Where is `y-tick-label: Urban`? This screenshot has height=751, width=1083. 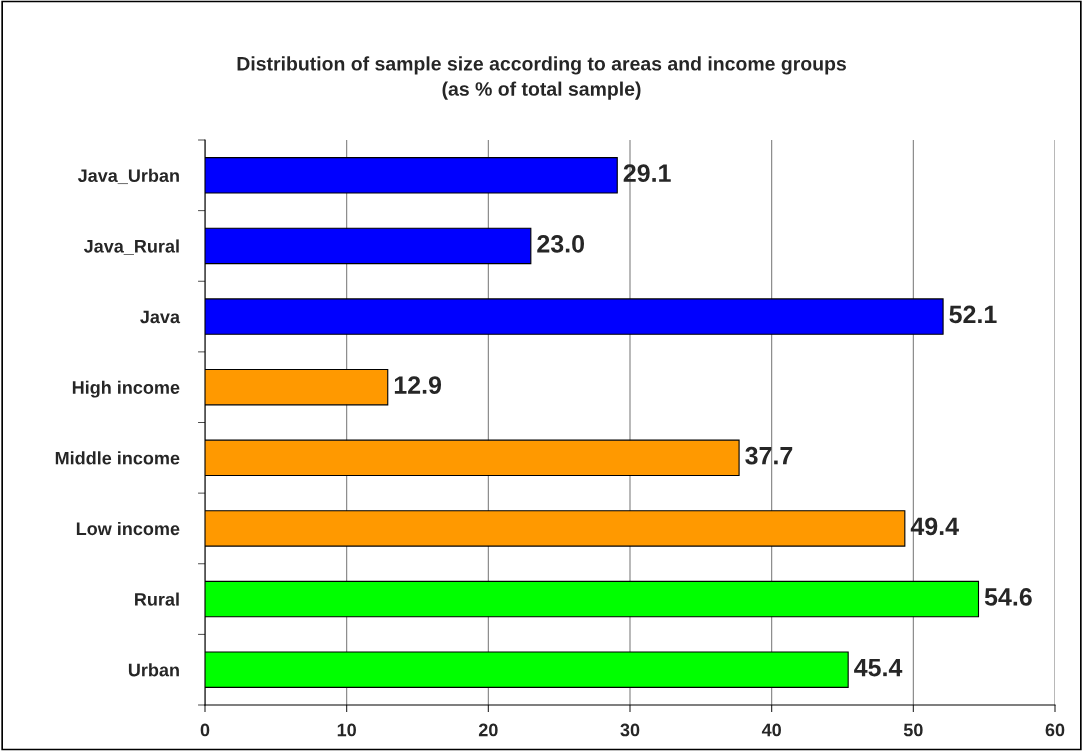
y-tick-label: Urban is located at coordinates (153, 670).